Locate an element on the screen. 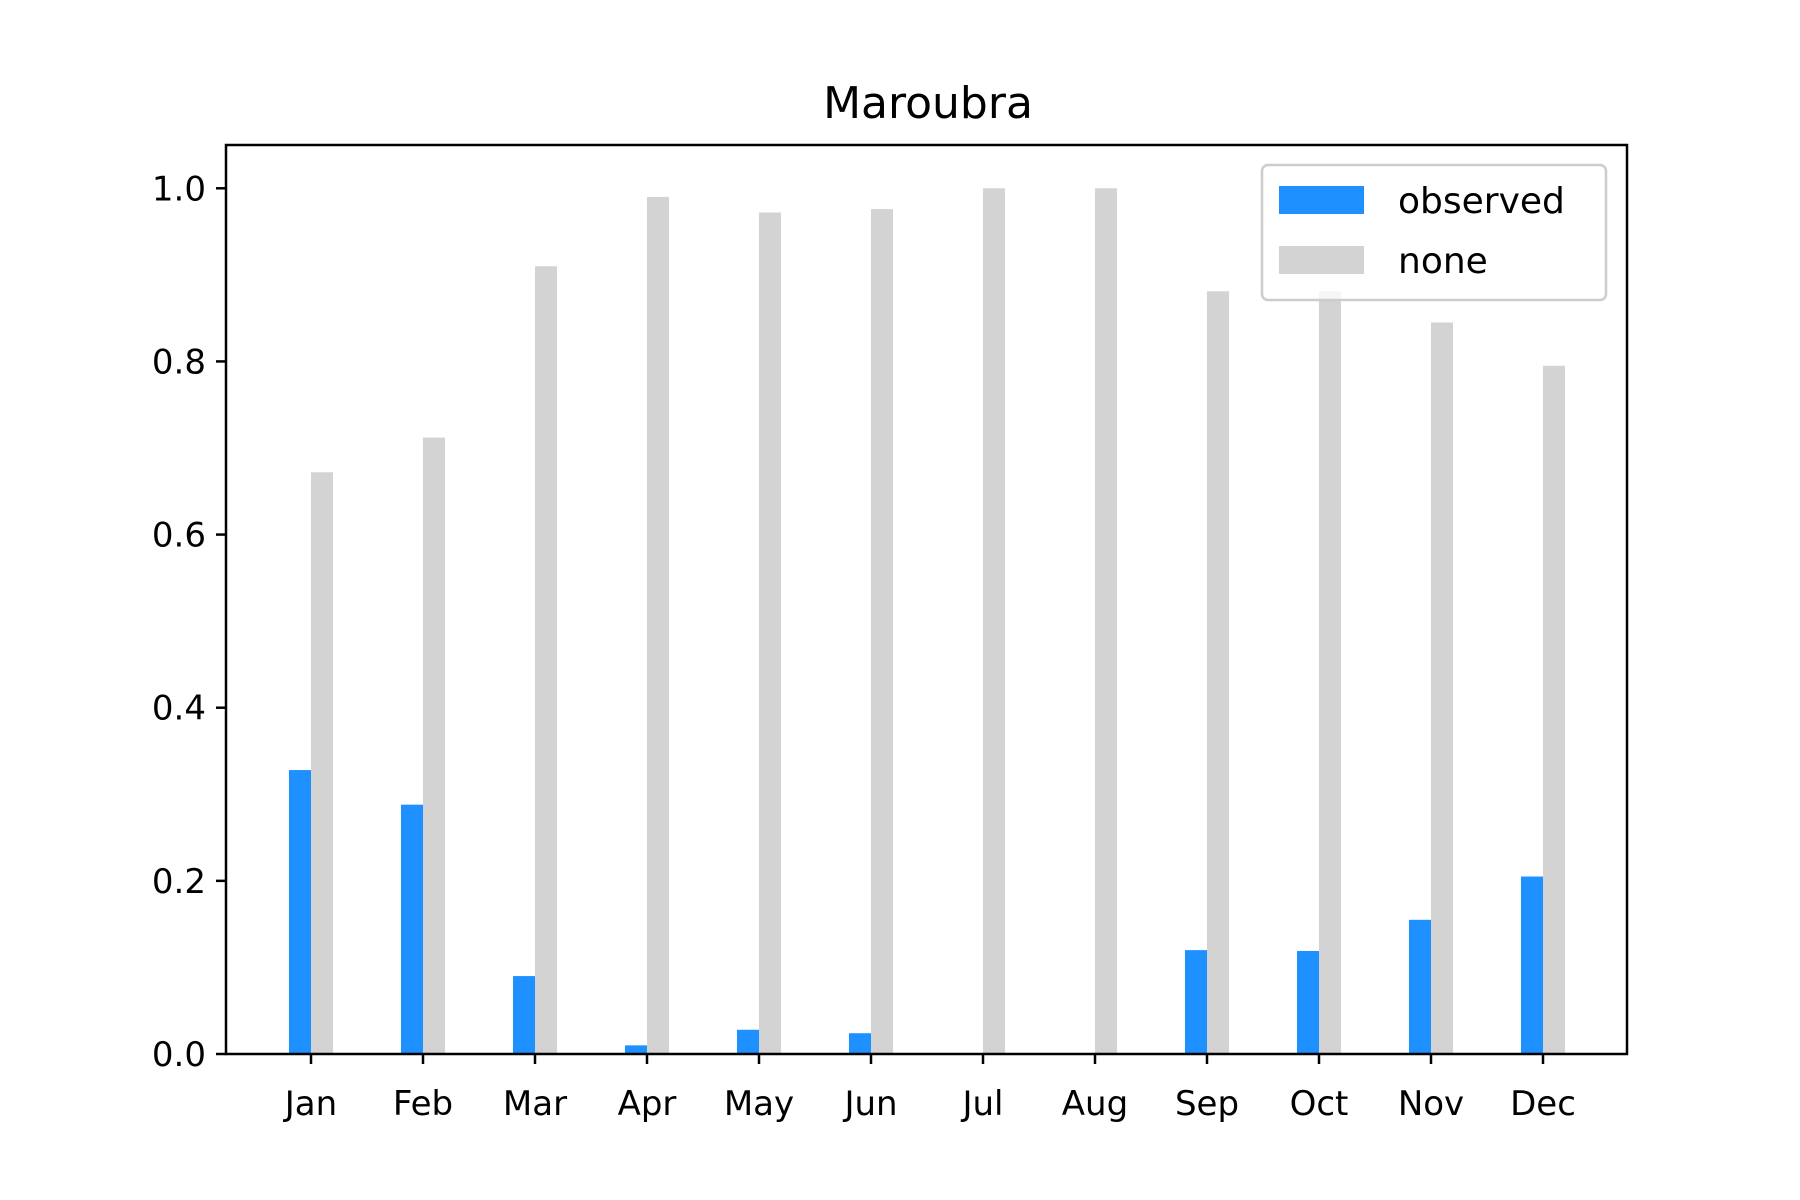 The image size is (1800, 1200). bar-observed-oct is located at coordinates (1308, 1002).